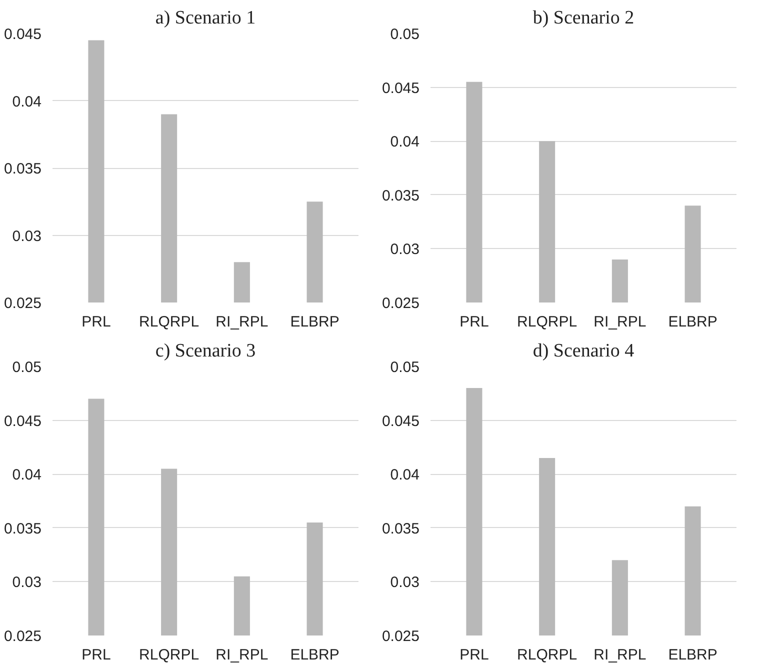  I want to click on chart-title: a) Scenario 1, so click(205, 18).